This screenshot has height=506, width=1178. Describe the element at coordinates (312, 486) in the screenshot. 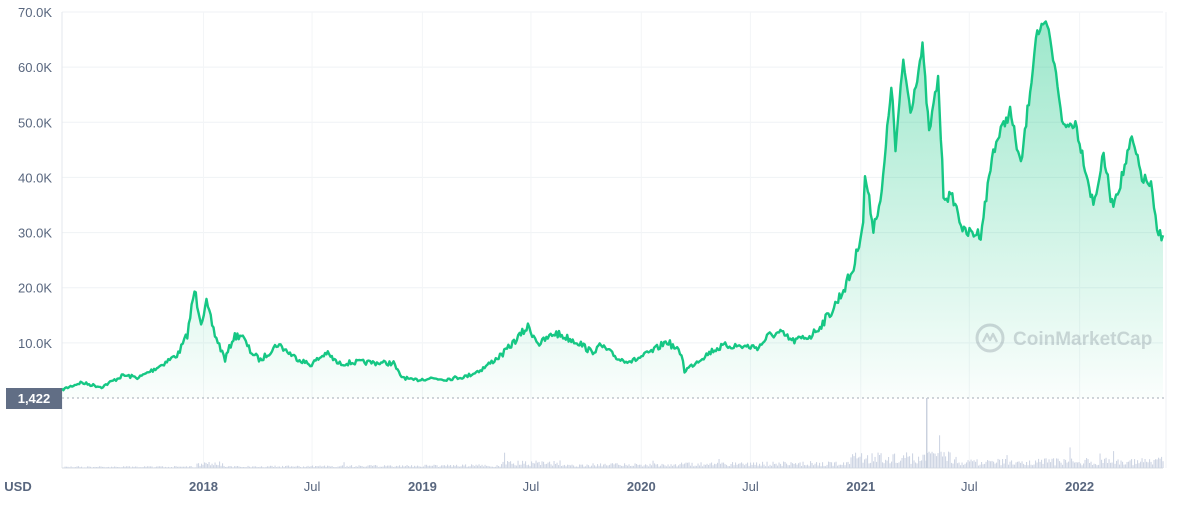

I see `x-tick-label: Jul` at that location.